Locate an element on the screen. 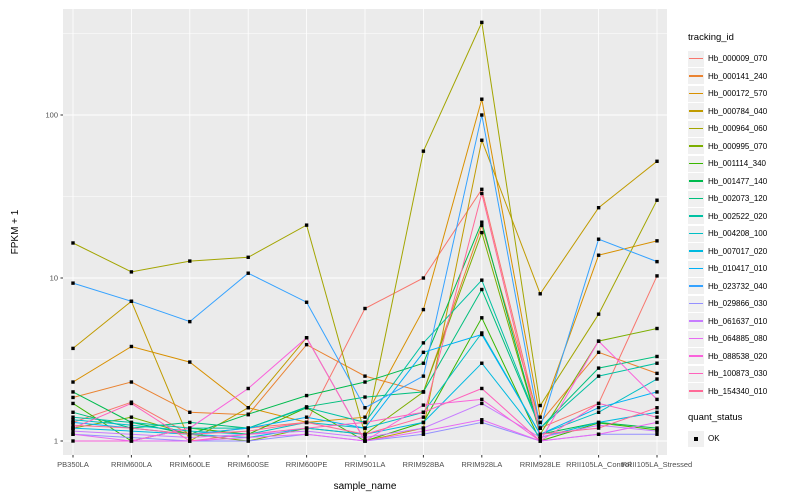 This screenshot has width=800, height=500. x-axis-title: sample_name is located at coordinates (365, 486).